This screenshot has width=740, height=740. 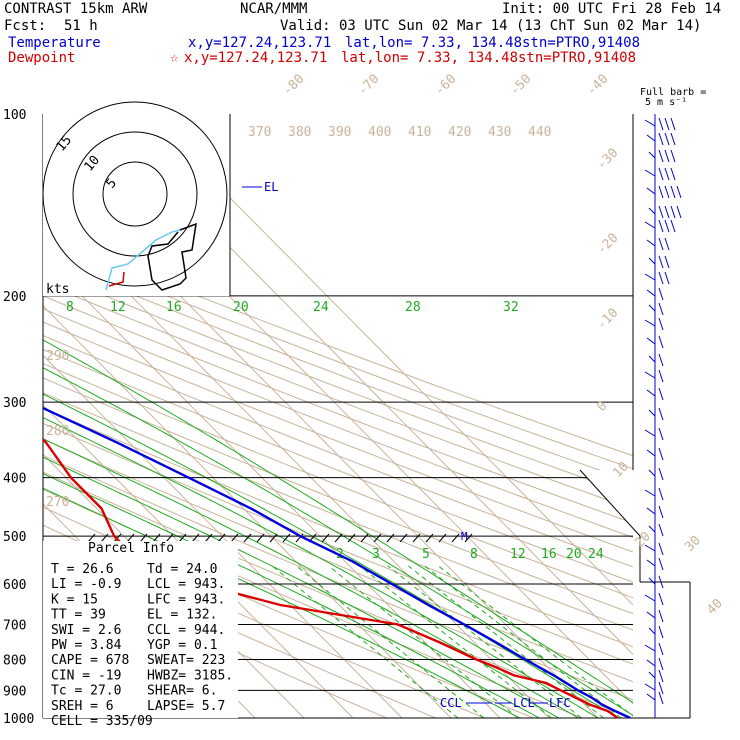 I want to click on pressure-tick-700: 700, so click(x=14, y=625).